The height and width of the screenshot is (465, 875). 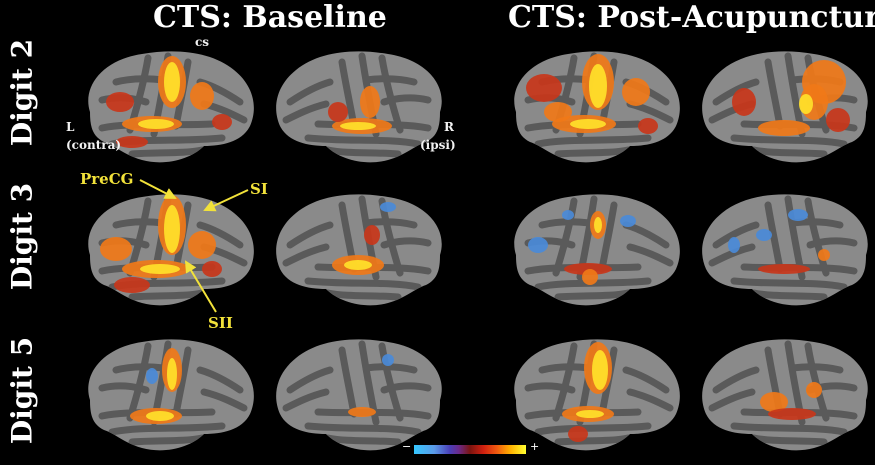 I want to click on brain-post-digit5-left, so click(x=593, y=395).